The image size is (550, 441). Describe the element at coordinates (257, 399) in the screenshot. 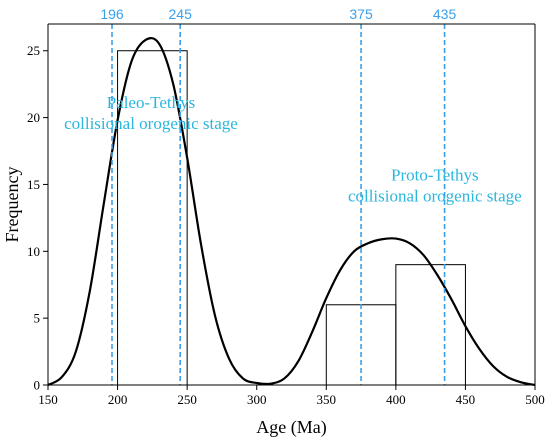

I see `x-tick-label: 300` at that location.